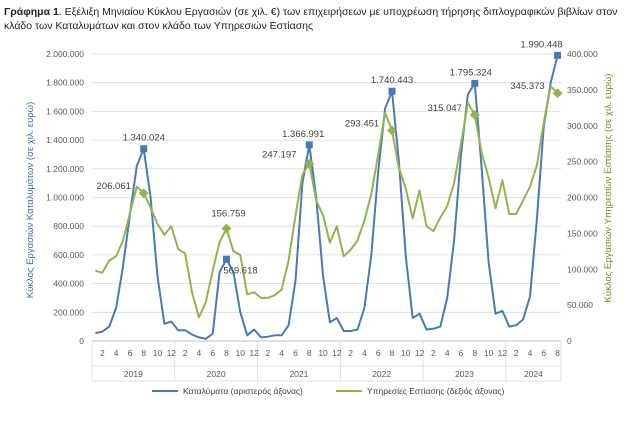 The image size is (638, 431). I want to click on legend-food-services-label: Υπηρεσίες Εστίασης (δεξιός άξονας), so click(435, 391).